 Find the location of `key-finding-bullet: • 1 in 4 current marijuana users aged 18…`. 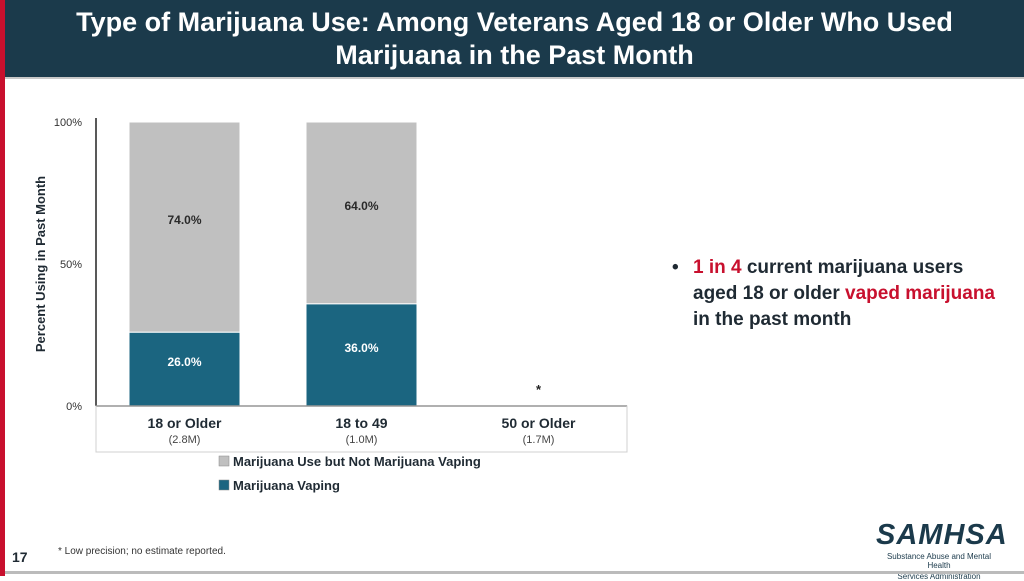

key-finding-bullet: • 1 in 4 current marijuana users aged 18… is located at coordinates (837, 294).